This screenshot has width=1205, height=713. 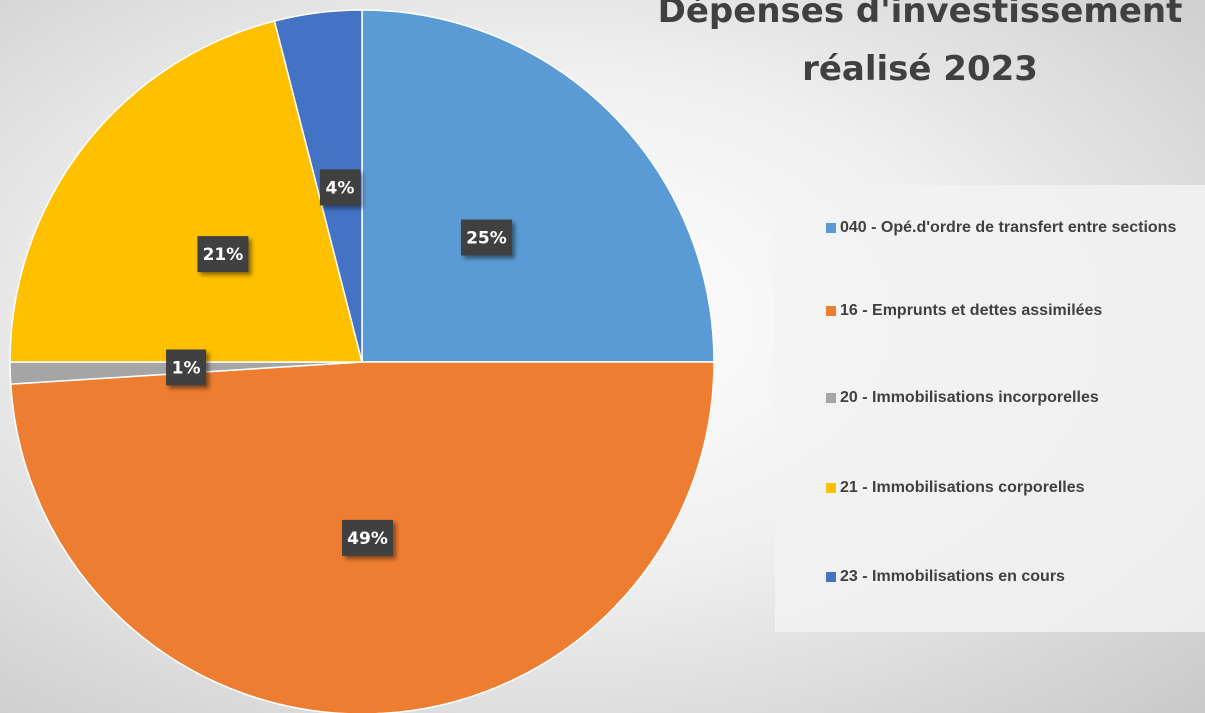 I want to click on value-label: 21%, so click(x=223, y=255).